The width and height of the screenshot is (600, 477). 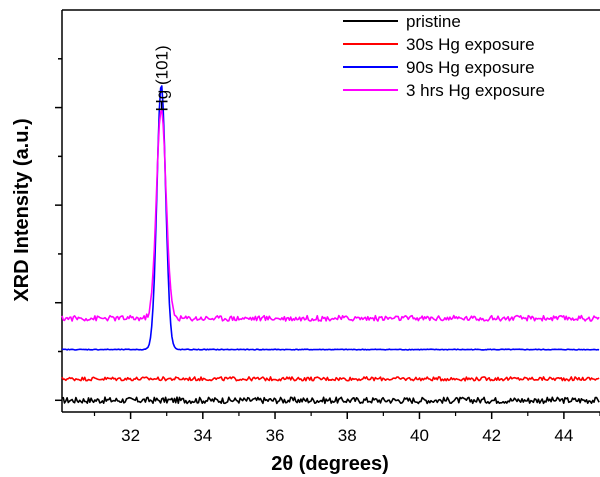 I want to click on annotation-label-0: Hg (101), so click(x=161, y=78).